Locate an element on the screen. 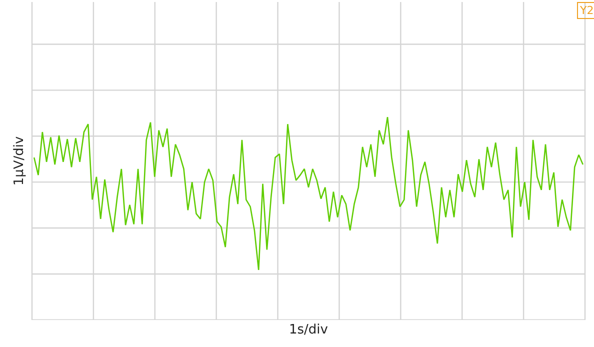  x-axis-title: 1s/div is located at coordinates (308, 330).